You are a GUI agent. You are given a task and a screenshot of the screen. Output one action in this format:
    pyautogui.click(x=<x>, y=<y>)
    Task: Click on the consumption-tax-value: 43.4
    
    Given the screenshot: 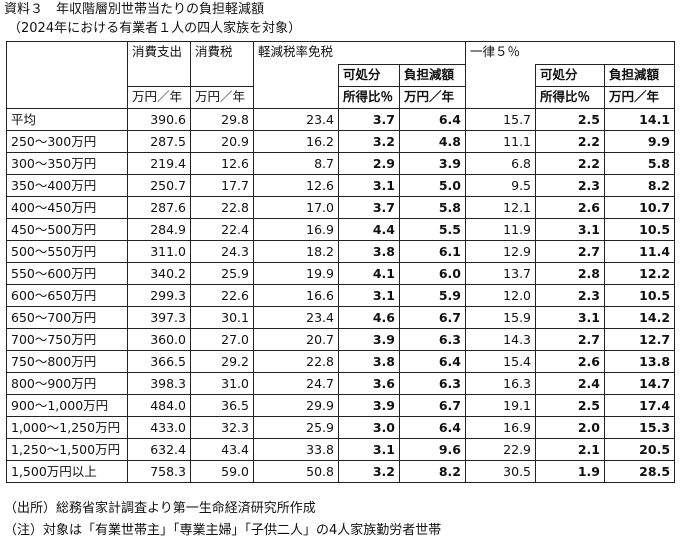 What is the action you would take?
    pyautogui.click(x=222, y=449)
    